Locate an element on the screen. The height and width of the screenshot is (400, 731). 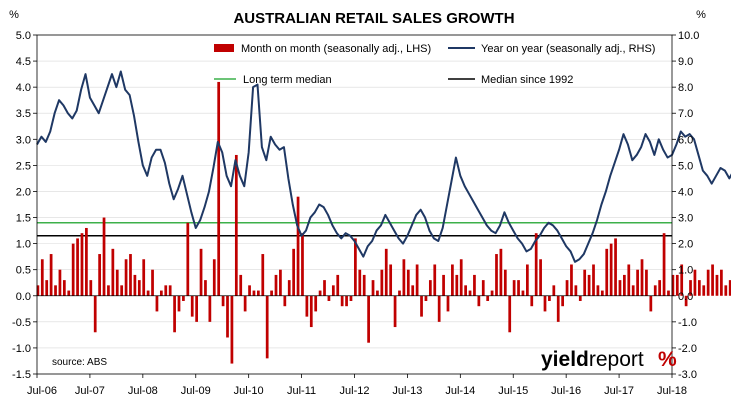
reference-lines is located at coordinates (354, 229).